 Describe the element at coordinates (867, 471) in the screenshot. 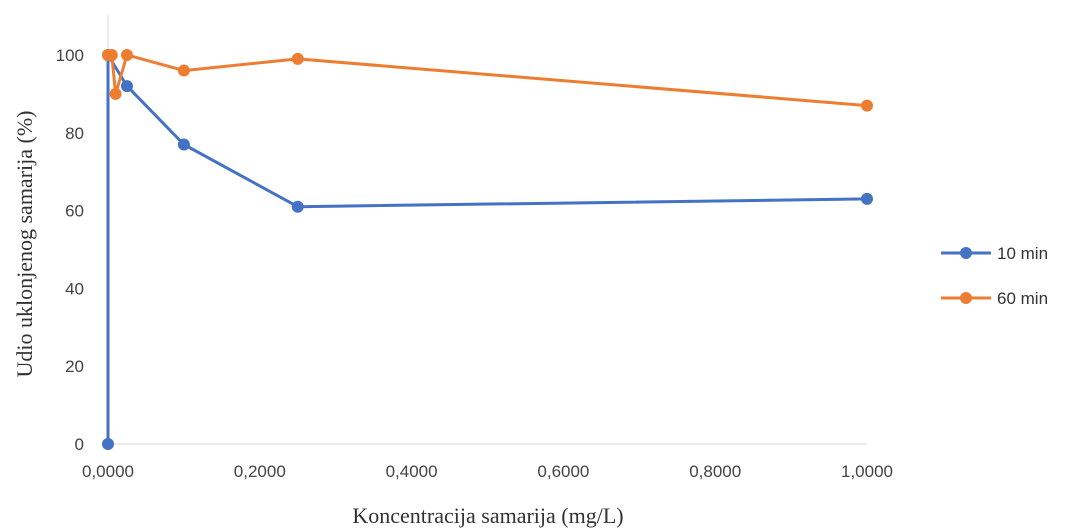

I see `x-tick-label: 1,0000` at that location.